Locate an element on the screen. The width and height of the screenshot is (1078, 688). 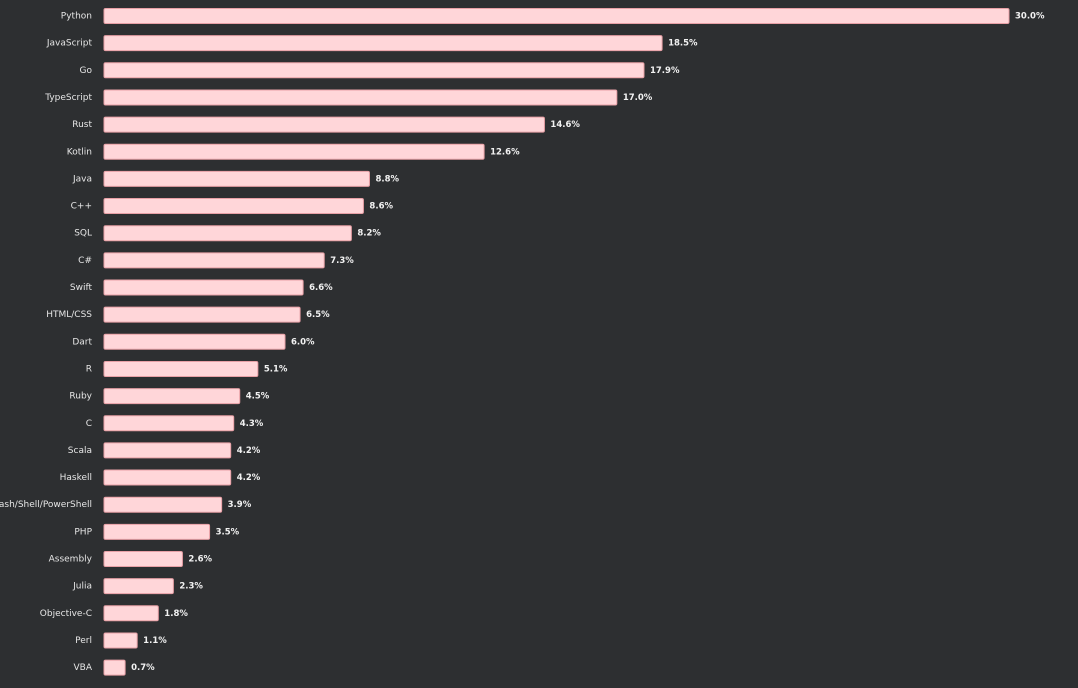
value-label: 4.5% is located at coordinates (258, 397).